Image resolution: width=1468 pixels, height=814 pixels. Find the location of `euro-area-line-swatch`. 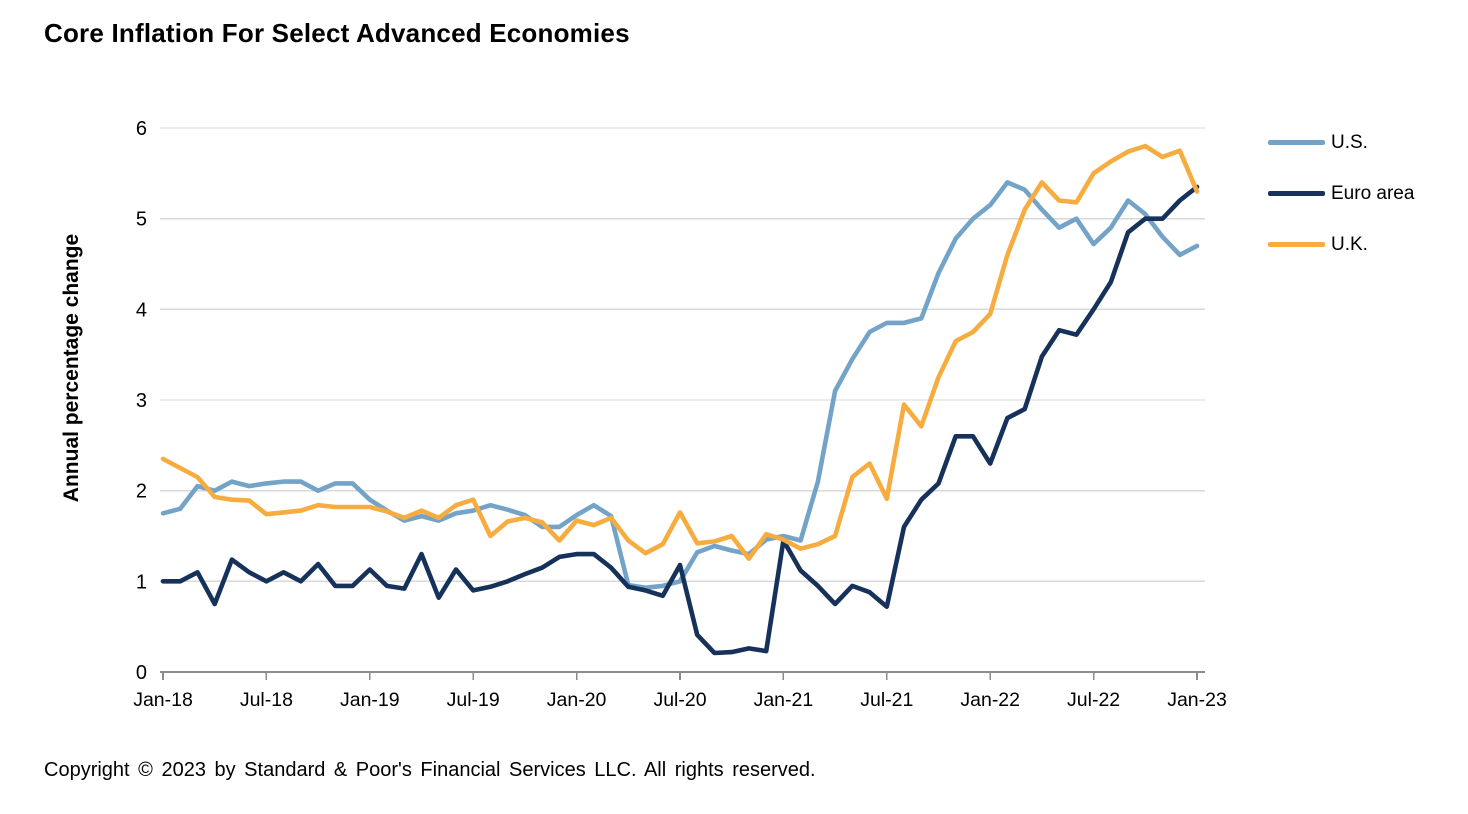

euro-area-line-swatch is located at coordinates (1296, 193).